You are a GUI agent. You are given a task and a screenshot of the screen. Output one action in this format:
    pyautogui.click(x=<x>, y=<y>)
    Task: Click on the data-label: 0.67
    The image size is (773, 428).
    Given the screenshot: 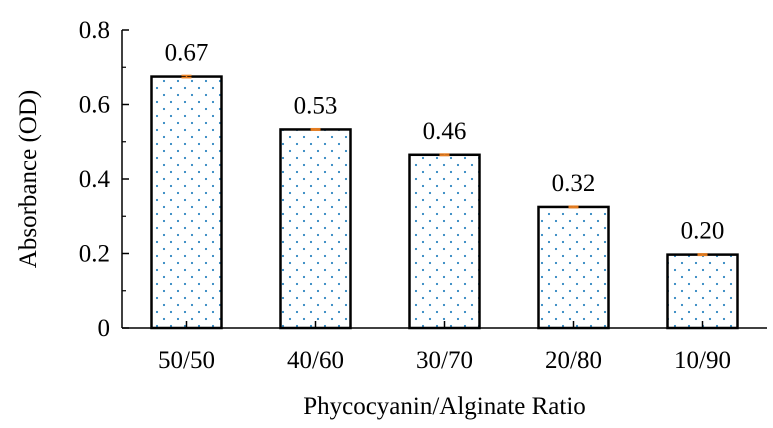 What is the action you would take?
    pyautogui.click(x=187, y=53)
    